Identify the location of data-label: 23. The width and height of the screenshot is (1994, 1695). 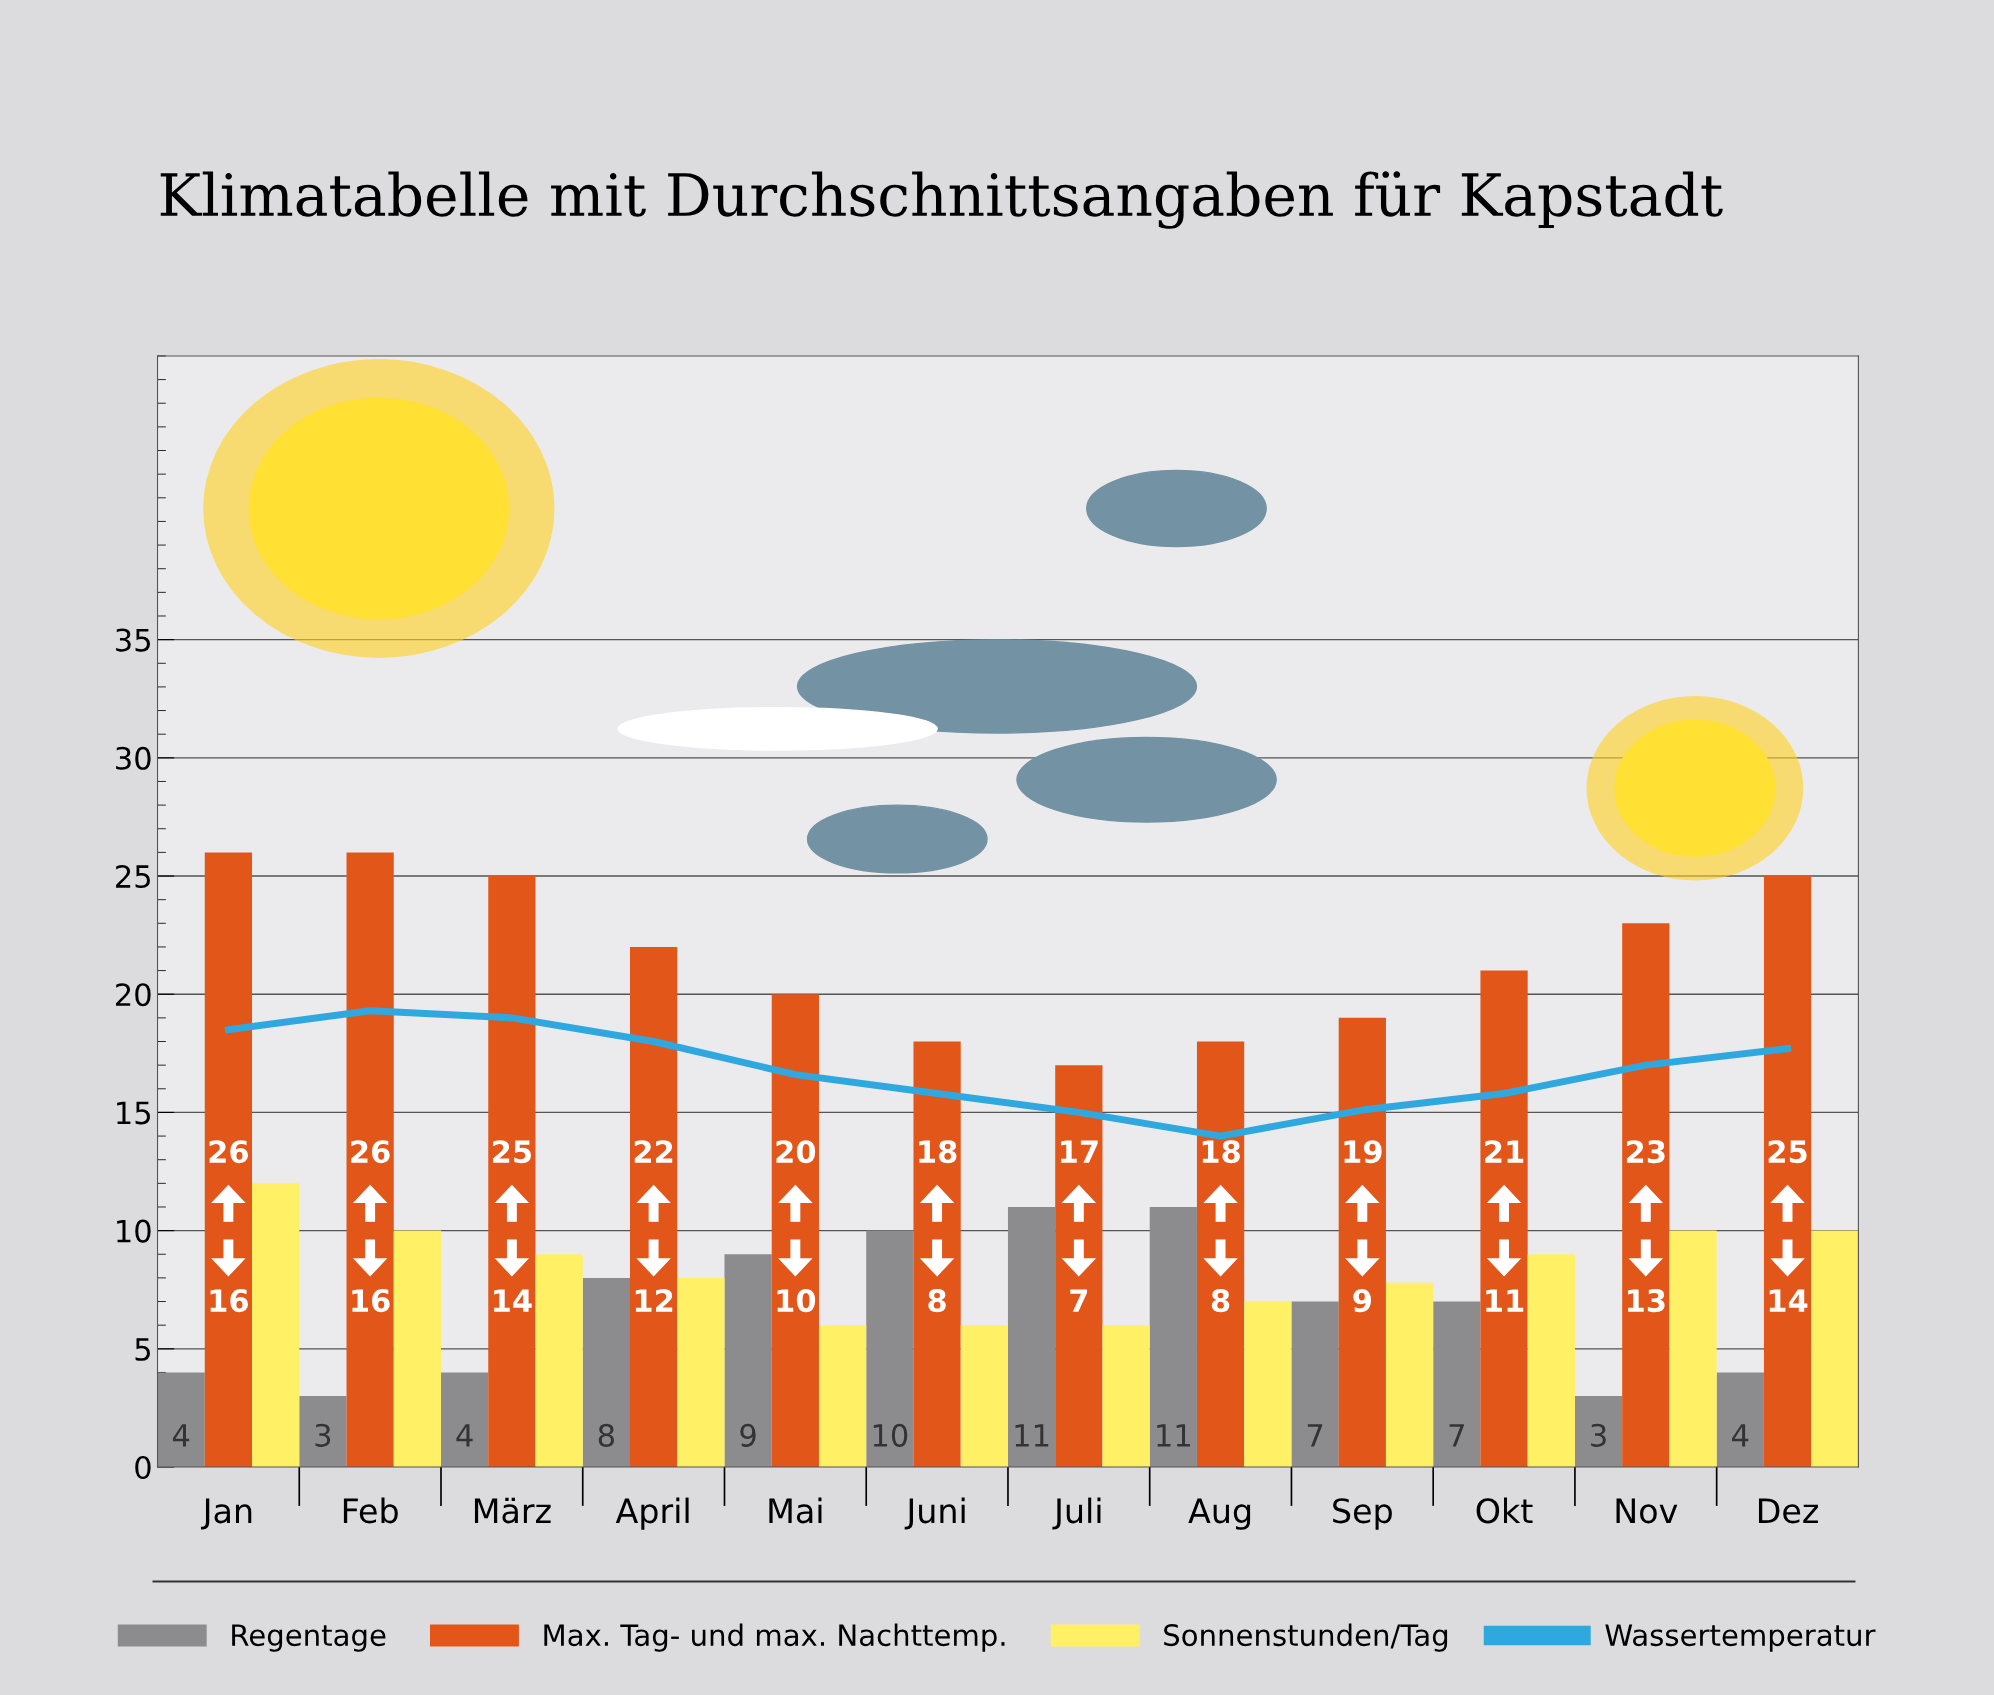
(1645, 1152).